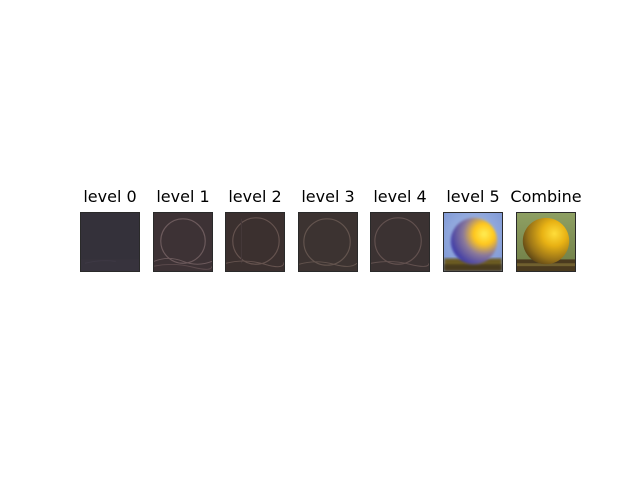  Describe the element at coordinates (110, 242) in the screenshot. I see `level-0-image` at that location.